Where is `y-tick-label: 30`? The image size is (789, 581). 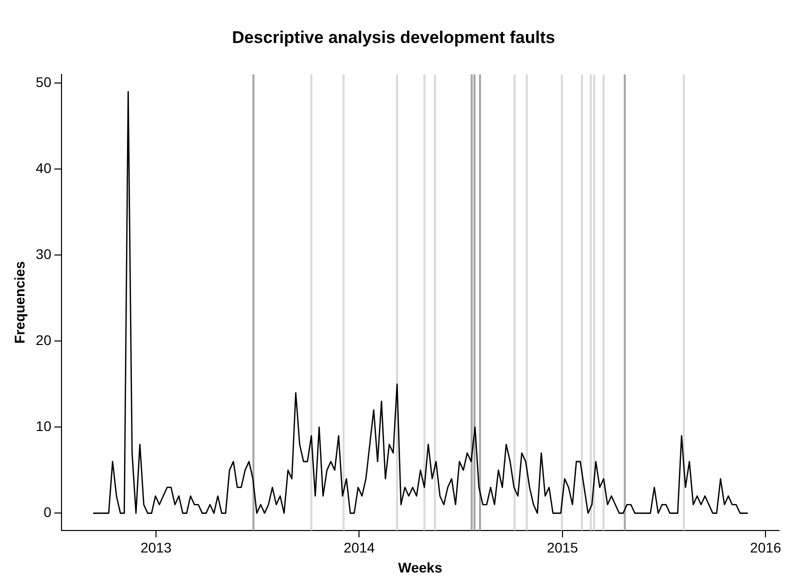 y-tick-label: 30 is located at coordinates (44, 254).